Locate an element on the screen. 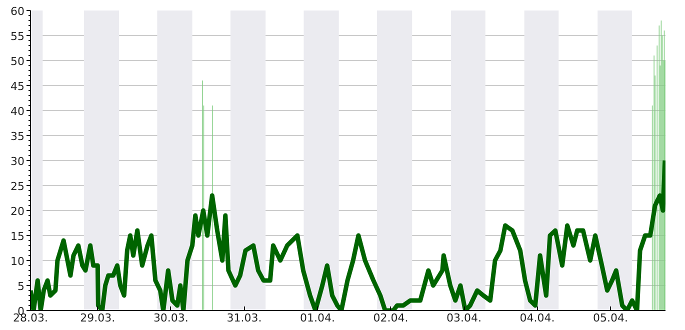 The image size is (685, 330). x-tick-label: 29.03. is located at coordinates (98, 318).